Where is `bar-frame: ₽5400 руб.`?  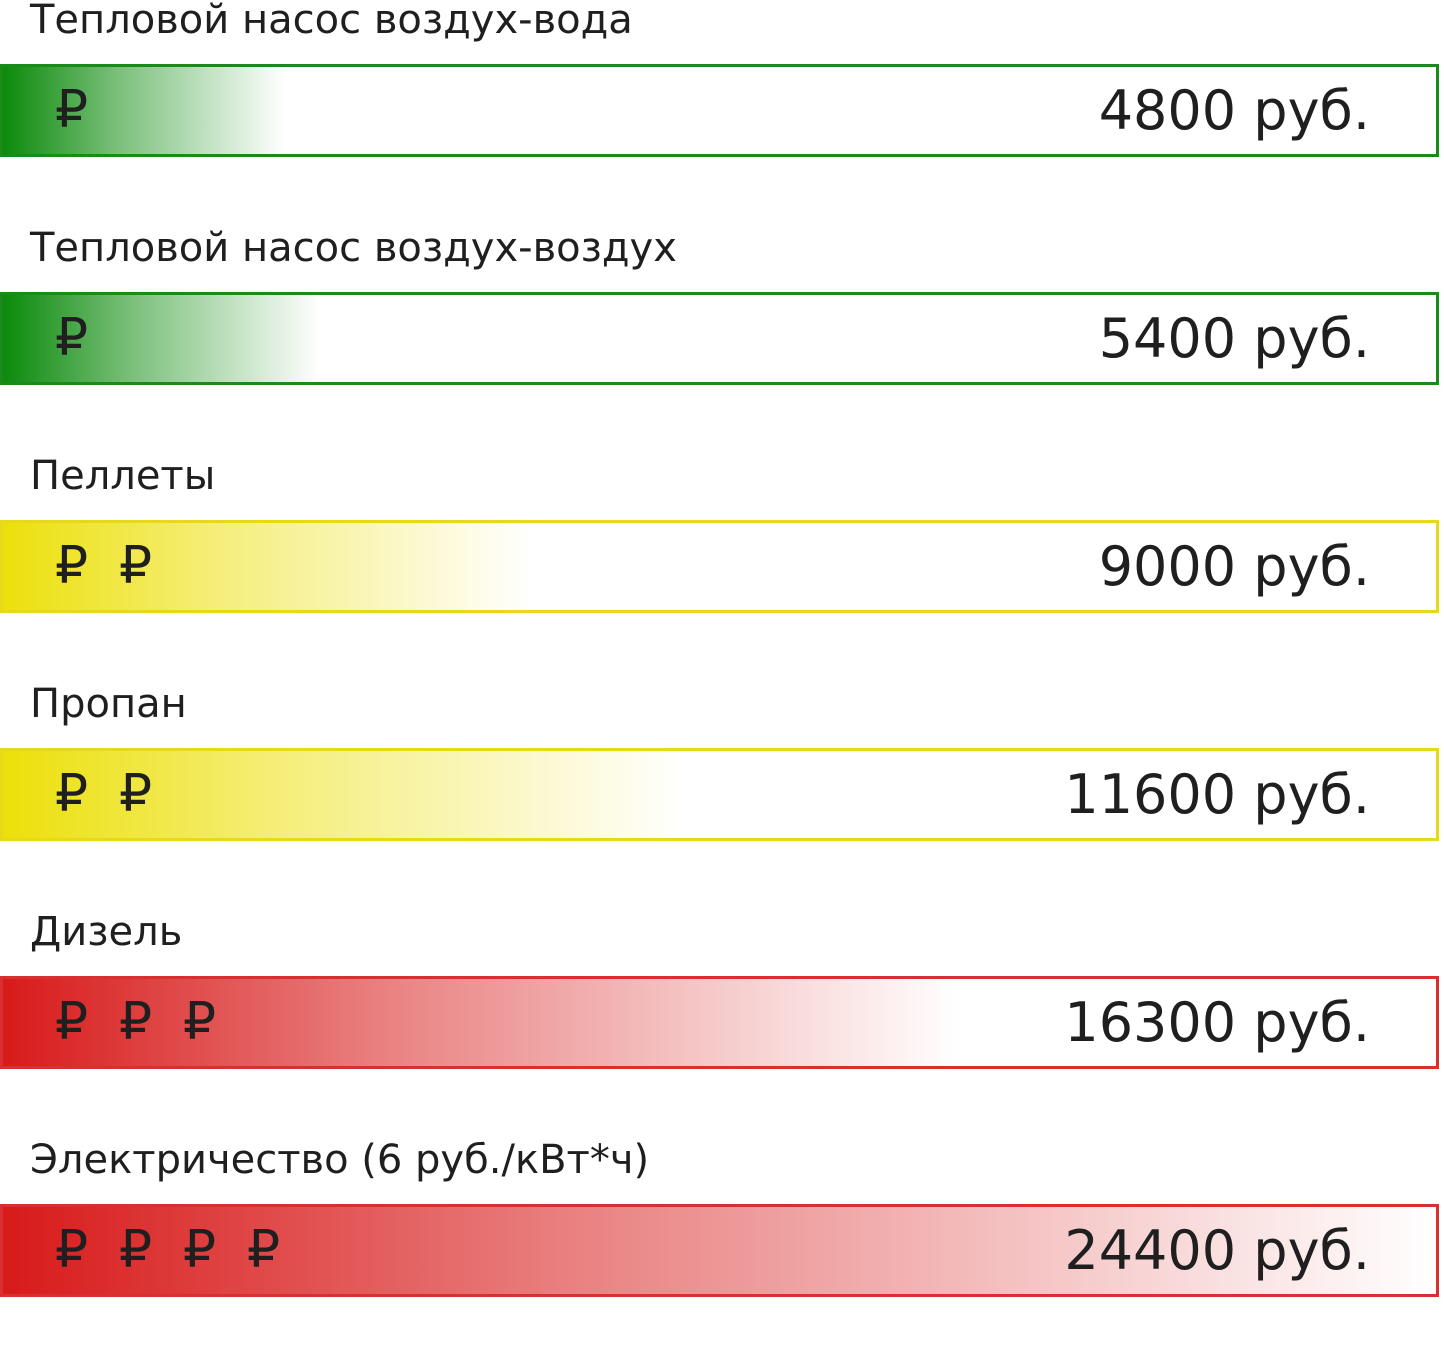
bar-frame: ₽5400 руб. is located at coordinates (719, 338).